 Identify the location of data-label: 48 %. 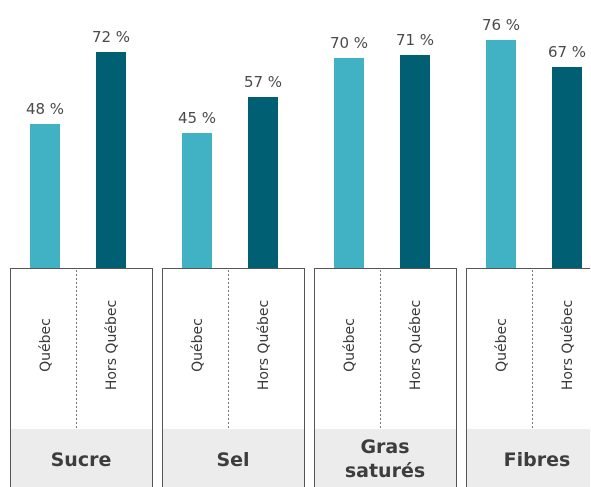
(45, 109).